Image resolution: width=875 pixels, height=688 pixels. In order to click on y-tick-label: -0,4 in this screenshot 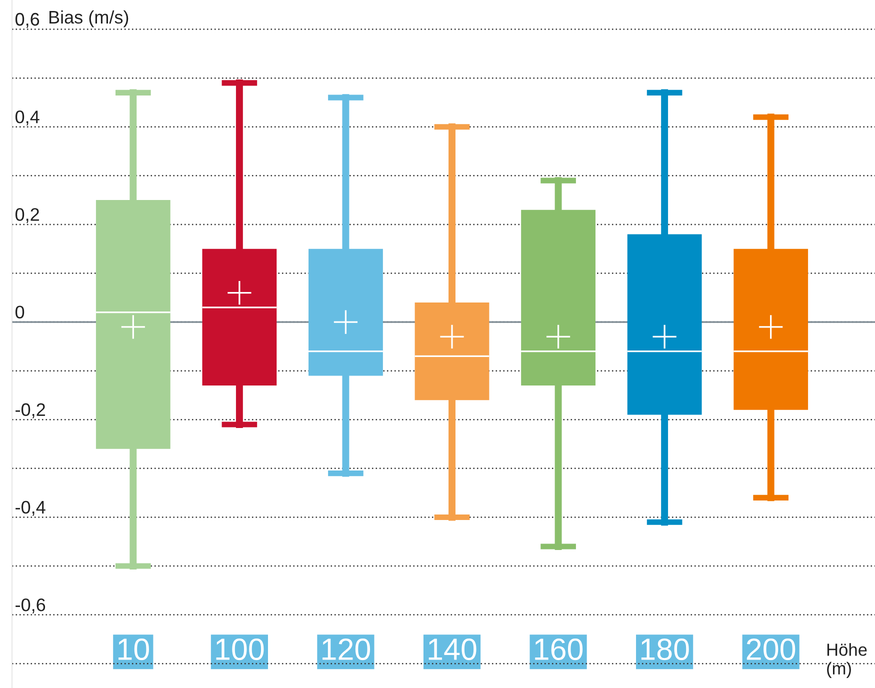, I will do `click(31, 508)`.